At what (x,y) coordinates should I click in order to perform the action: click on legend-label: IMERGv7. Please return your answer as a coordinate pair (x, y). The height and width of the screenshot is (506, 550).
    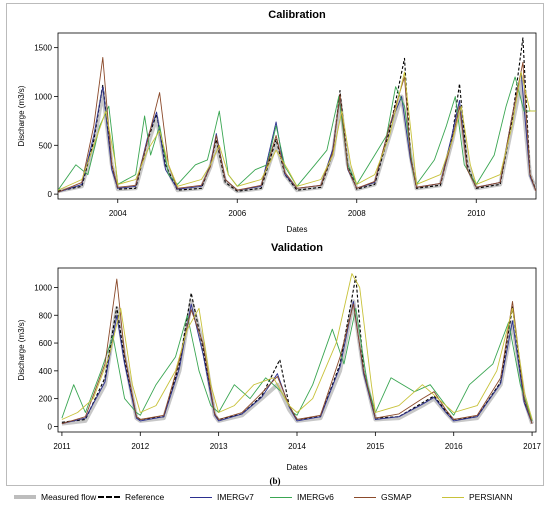
    Looking at the image, I should click on (235, 497).